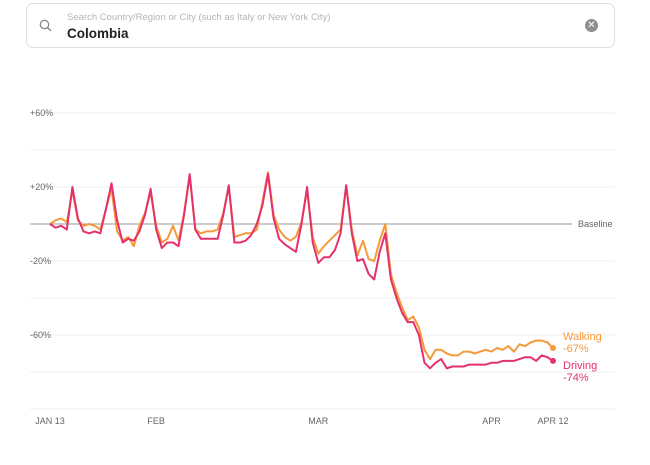 The height and width of the screenshot is (465, 650). What do you see at coordinates (582, 337) in the screenshot?
I see `series-name-label: Walking` at bounding box center [582, 337].